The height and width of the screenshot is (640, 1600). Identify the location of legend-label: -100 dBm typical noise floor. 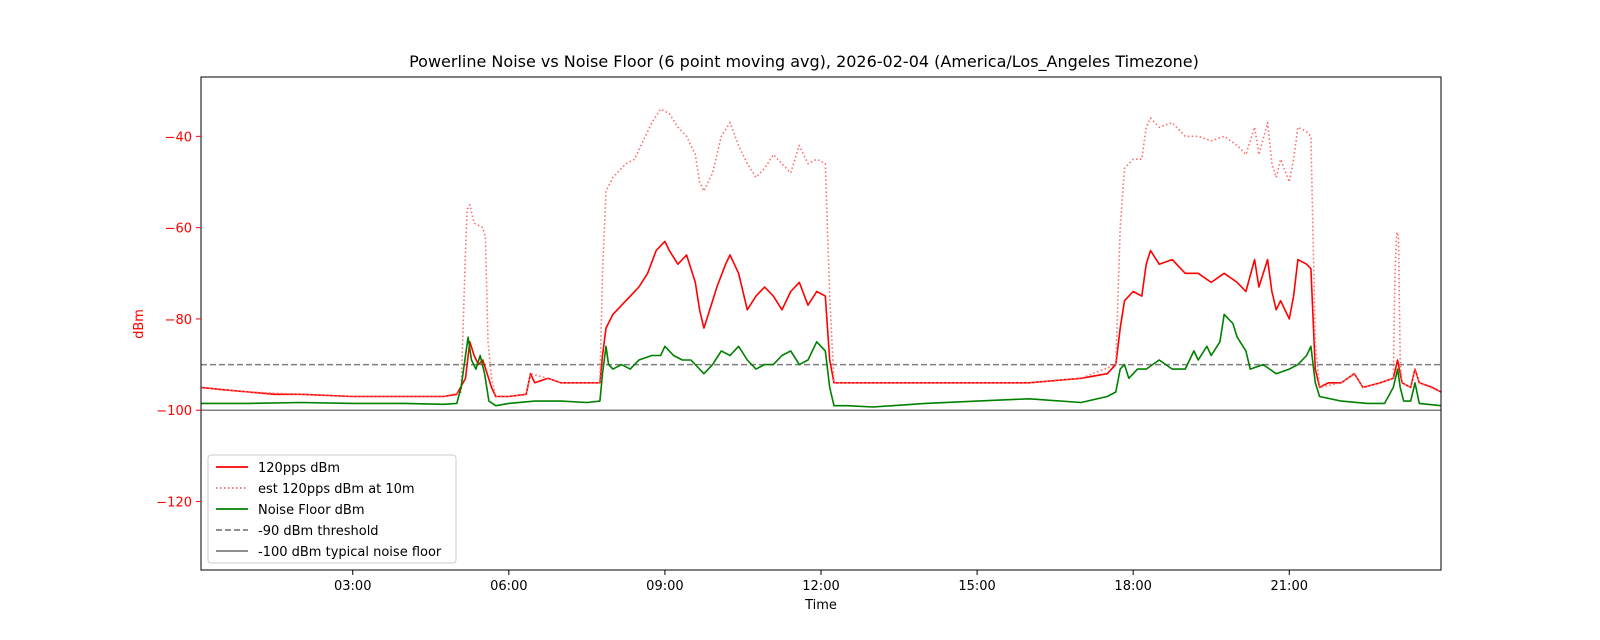
(350, 552).